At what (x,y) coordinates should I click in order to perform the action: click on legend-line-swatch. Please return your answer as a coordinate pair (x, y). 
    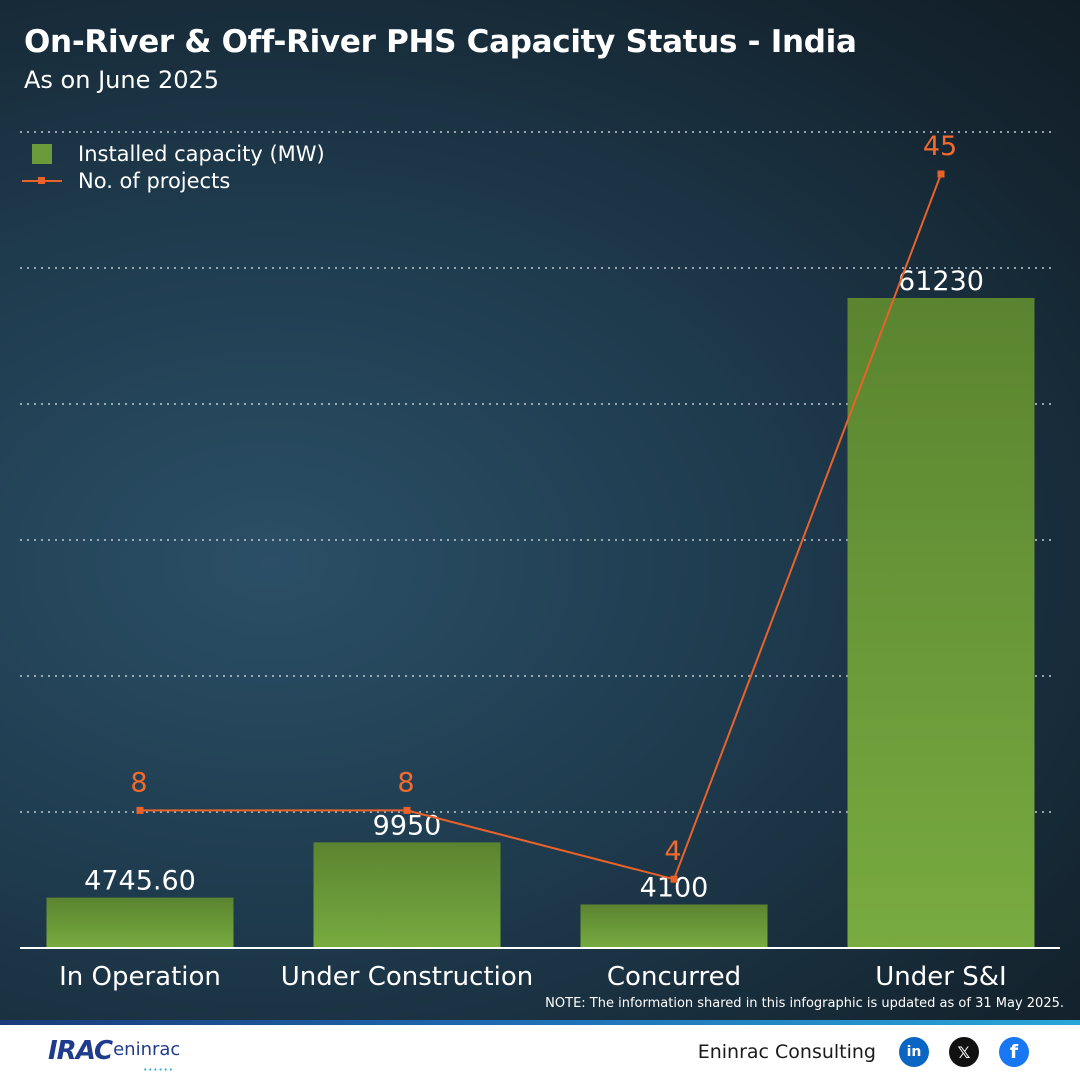
    Looking at the image, I should click on (42, 181).